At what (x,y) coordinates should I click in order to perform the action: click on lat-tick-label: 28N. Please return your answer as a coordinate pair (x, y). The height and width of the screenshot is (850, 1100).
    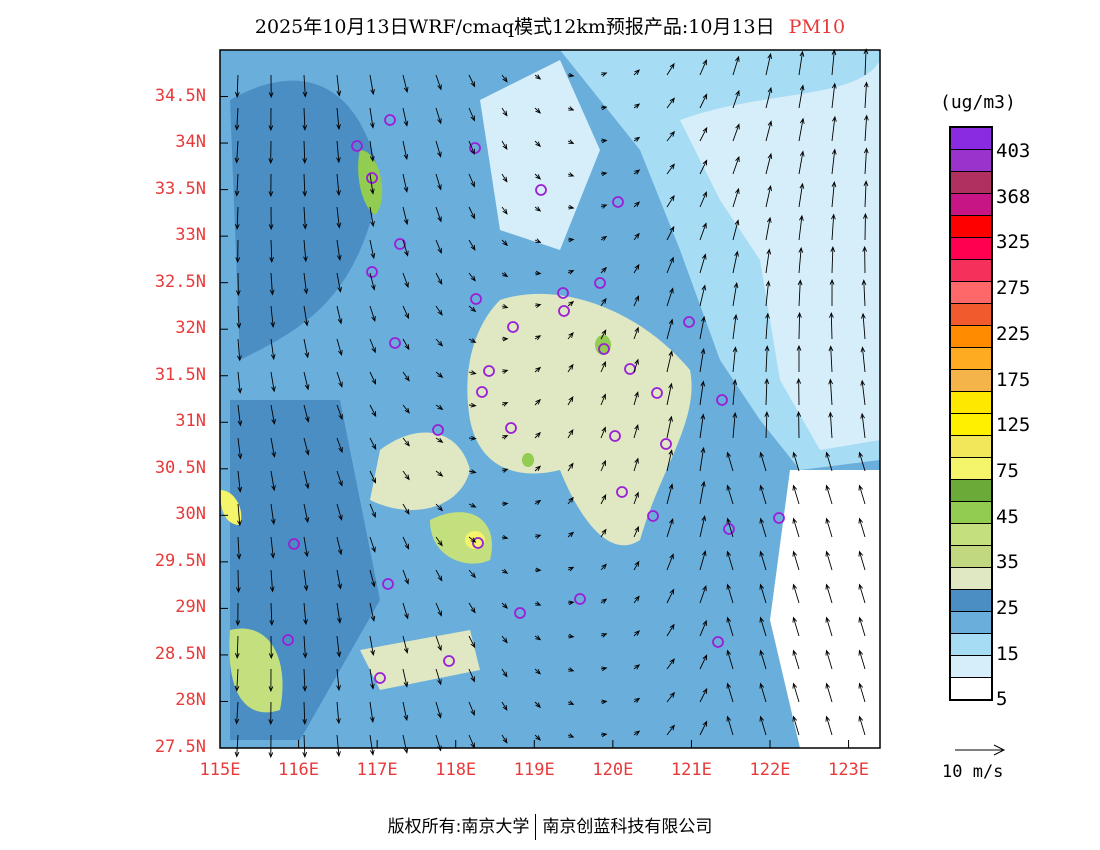
    Looking at the image, I should click on (190, 700).